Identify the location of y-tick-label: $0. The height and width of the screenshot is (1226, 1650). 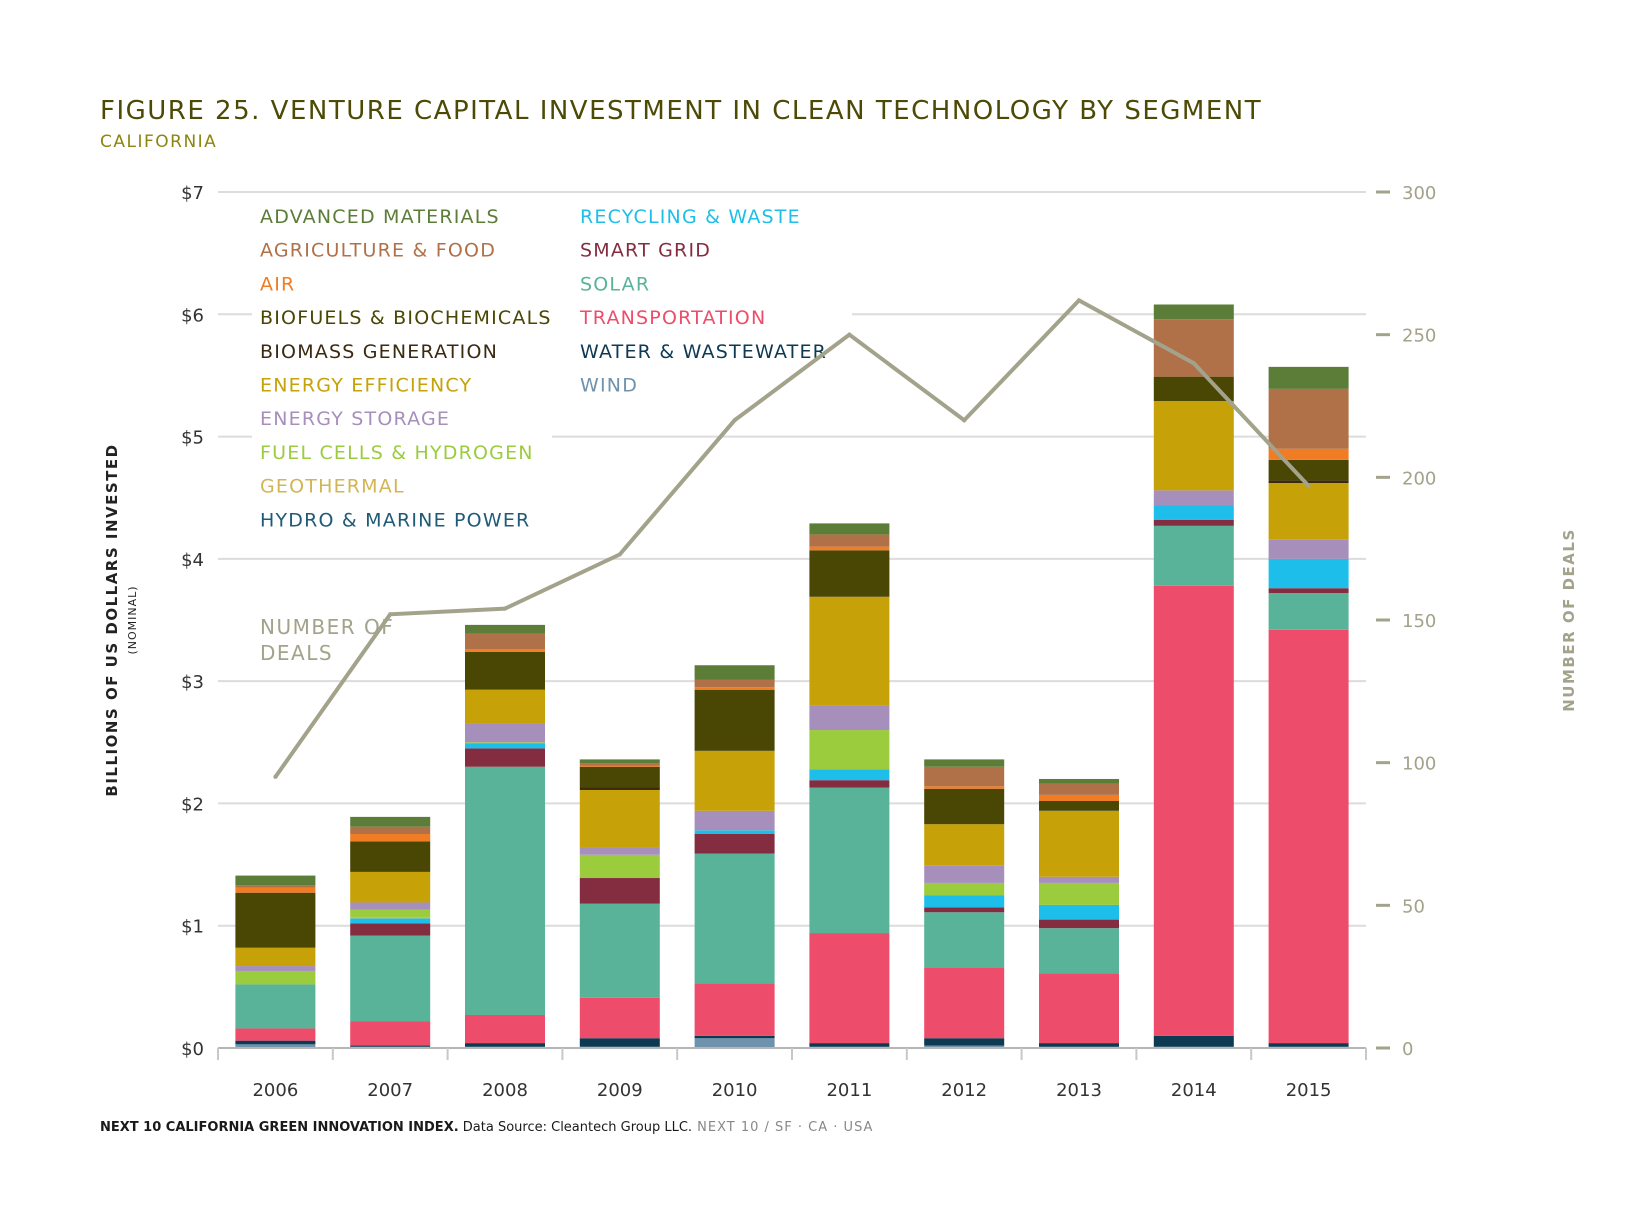
(192, 1049).